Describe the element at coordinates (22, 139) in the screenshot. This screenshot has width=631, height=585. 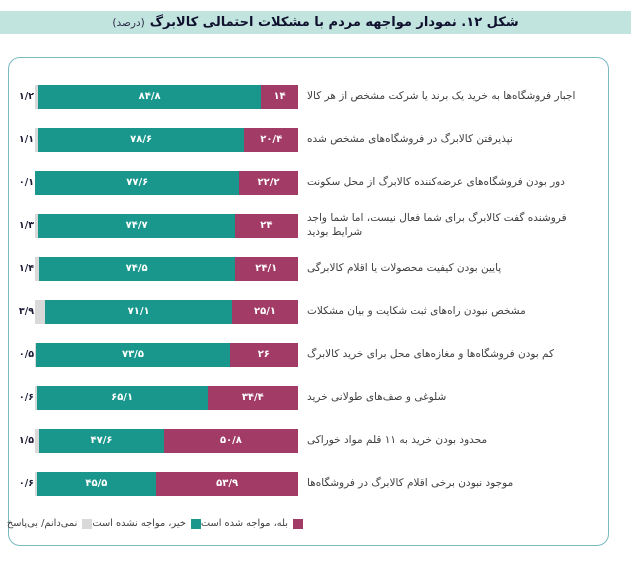
I see `unknown-value: ۱/۱` at that location.